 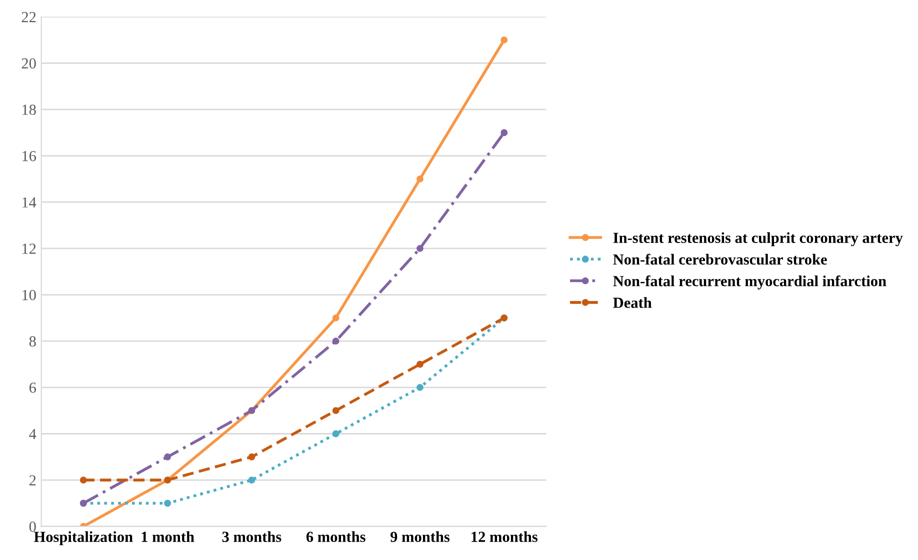 I want to click on x-tick-label: 3 months, so click(x=252, y=536).